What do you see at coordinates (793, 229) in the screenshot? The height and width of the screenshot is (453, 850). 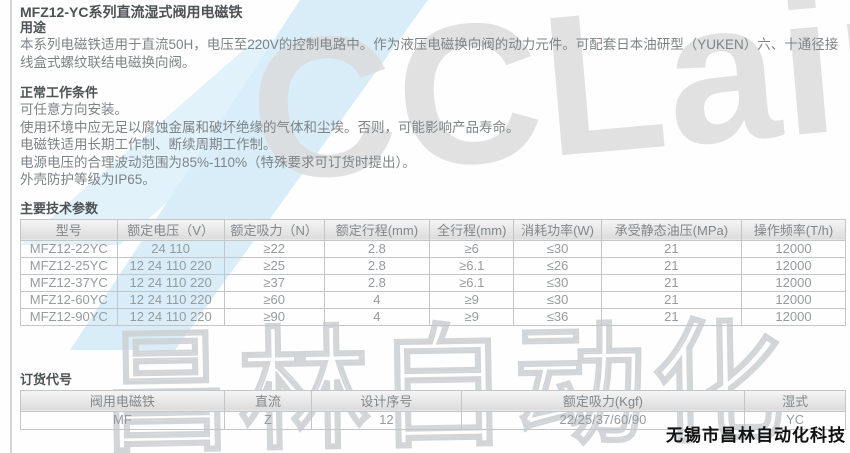 I see `column-header: 操作频率(T/h)` at bounding box center [793, 229].